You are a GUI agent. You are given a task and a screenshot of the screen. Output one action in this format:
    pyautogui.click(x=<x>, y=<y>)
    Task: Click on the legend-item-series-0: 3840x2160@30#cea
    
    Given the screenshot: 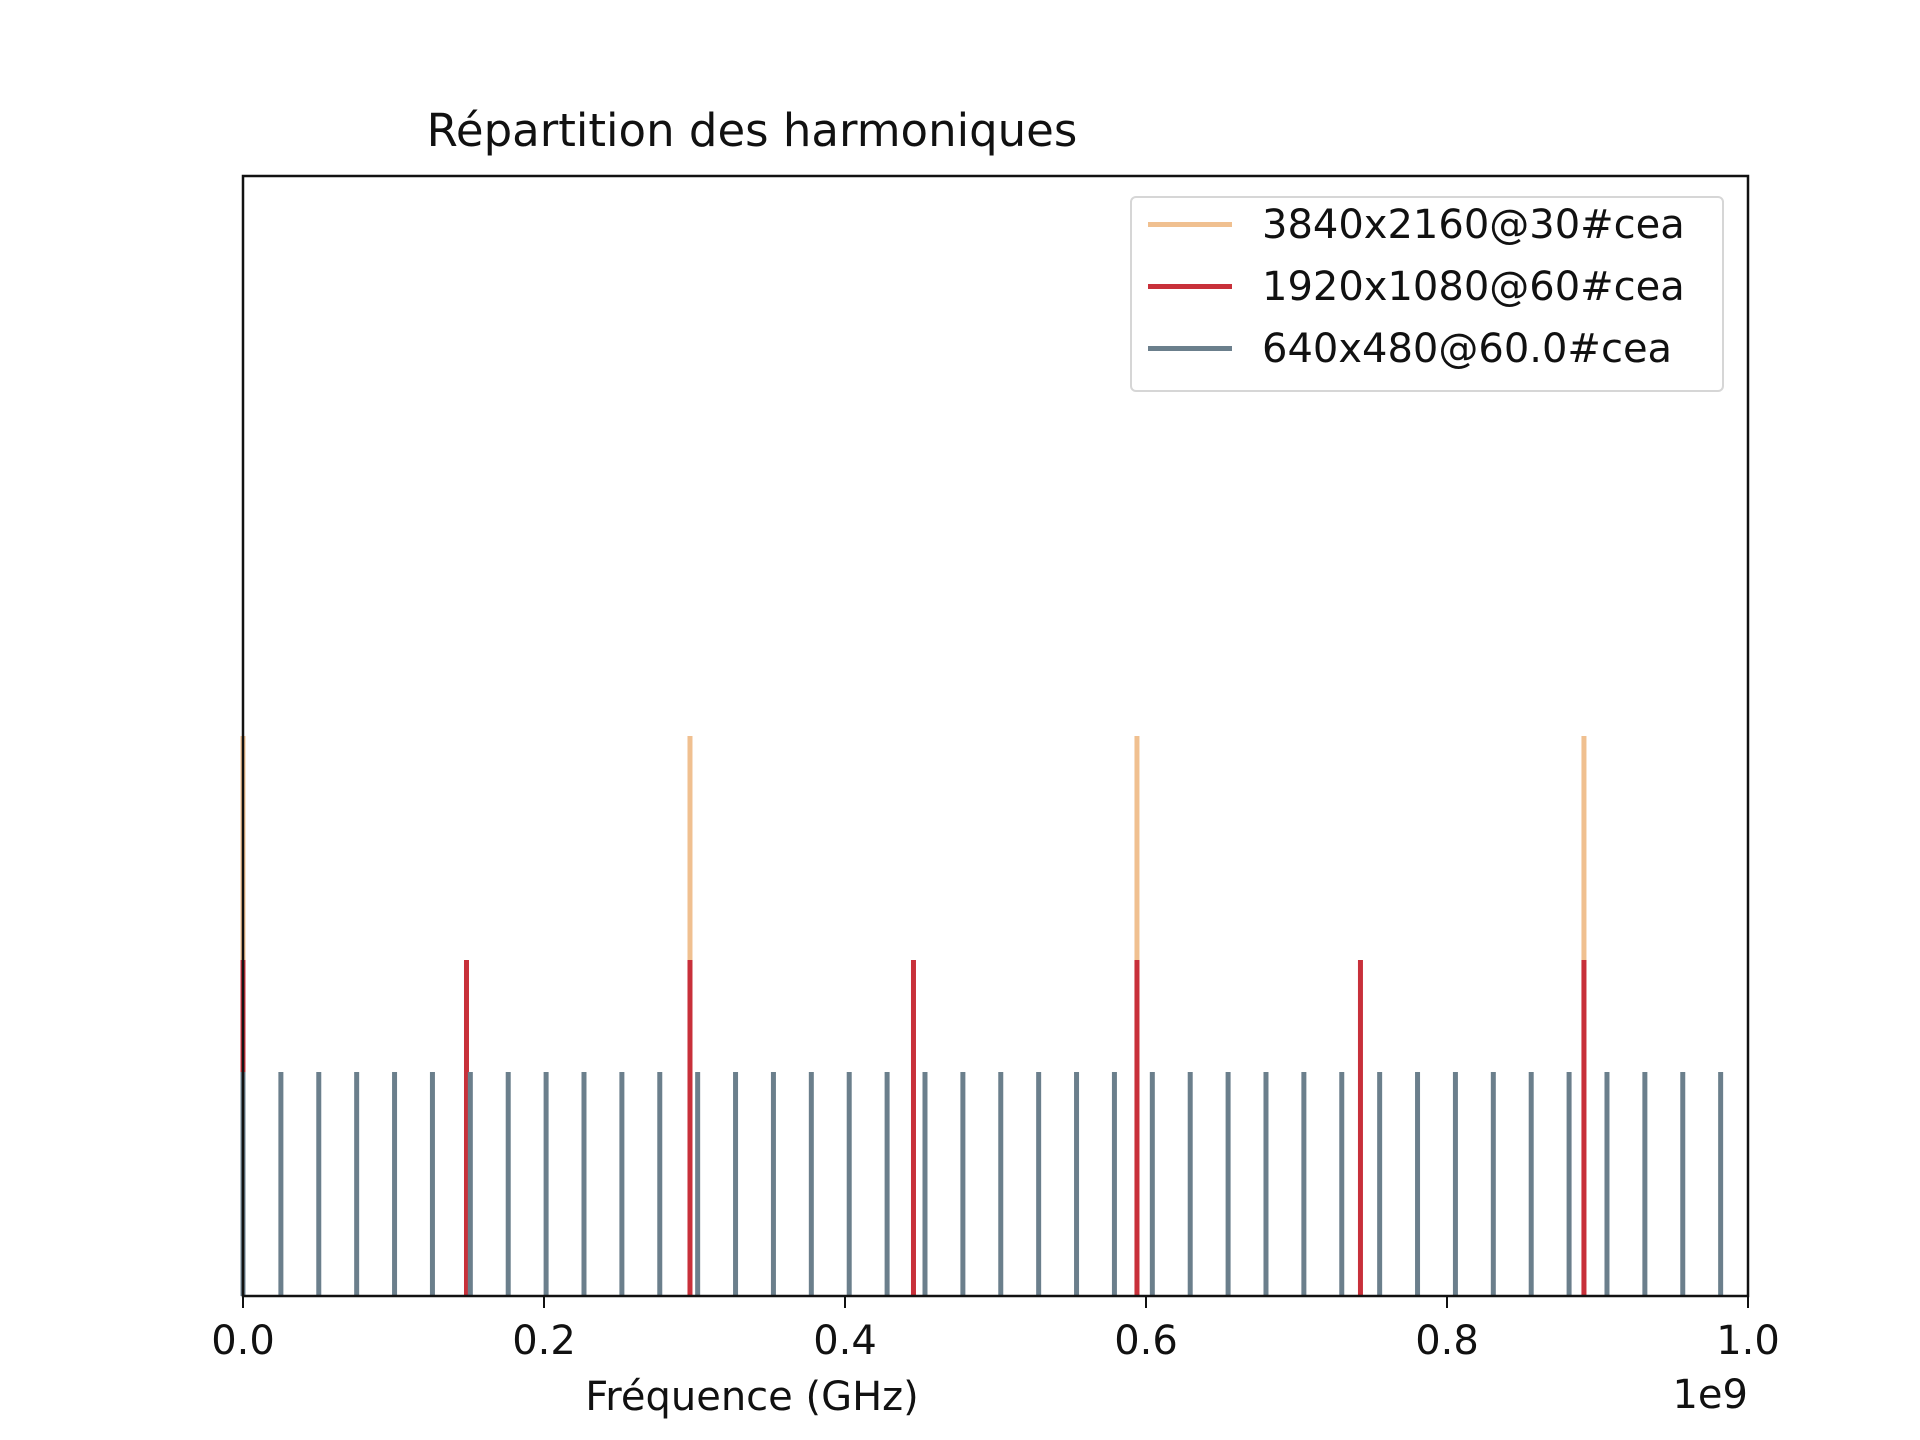 What is the action you would take?
    pyautogui.click(x=1427, y=223)
    